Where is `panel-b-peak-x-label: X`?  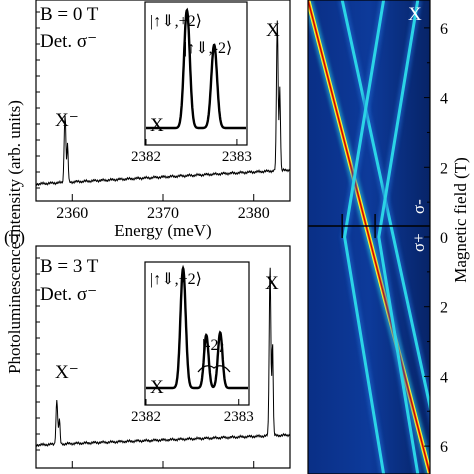
panel-b-peak-x-label: X is located at coordinates (272, 283).